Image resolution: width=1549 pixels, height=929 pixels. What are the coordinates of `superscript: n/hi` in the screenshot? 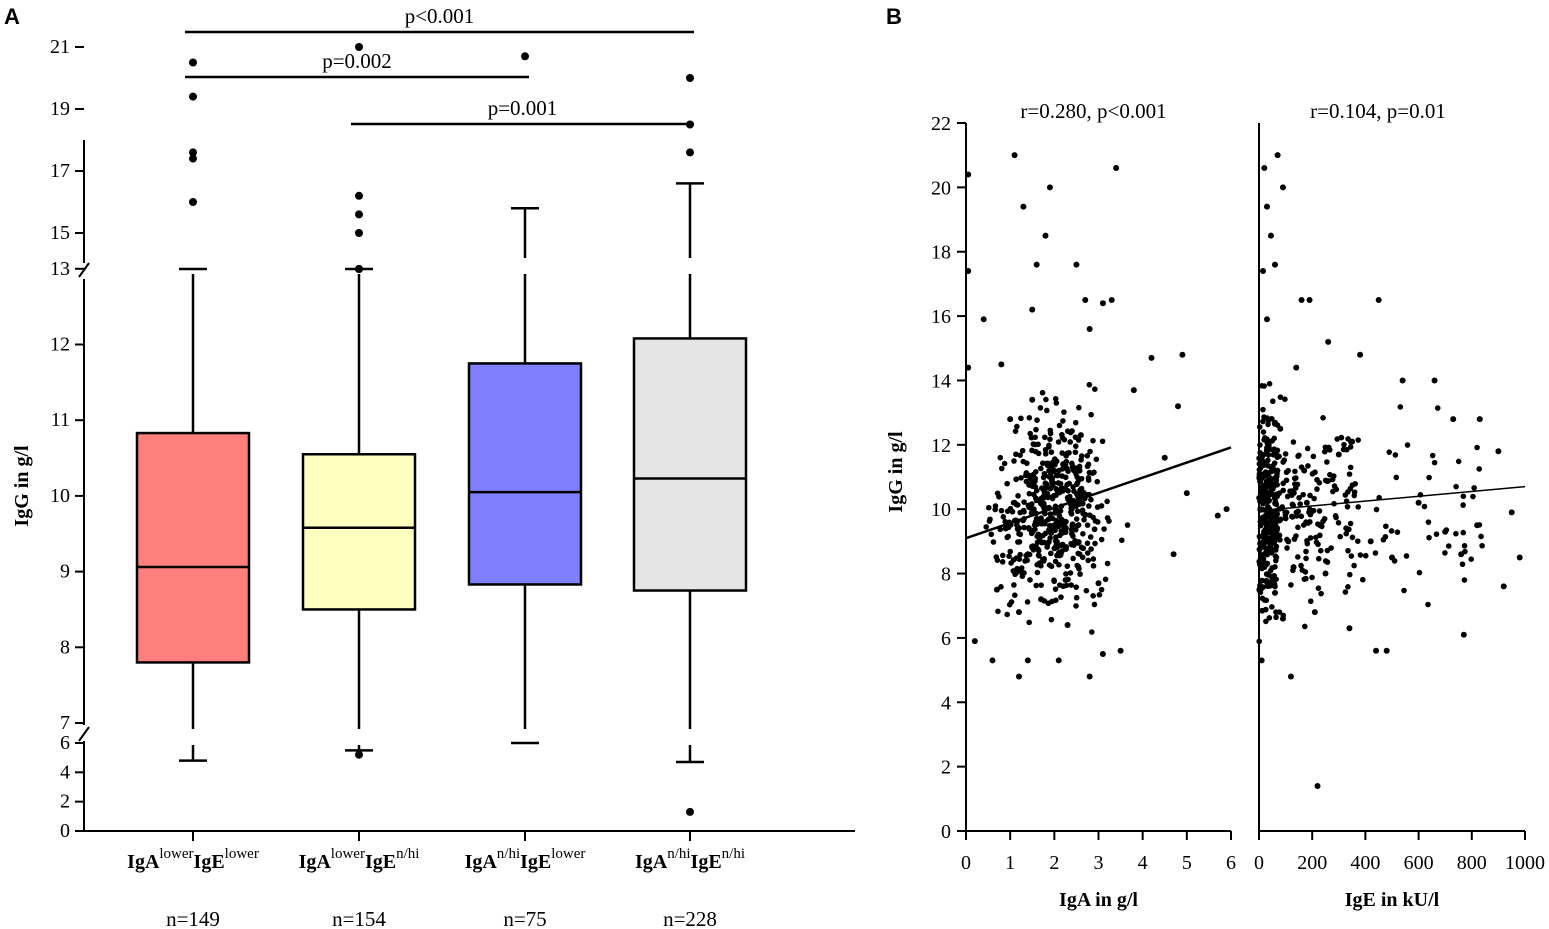 It's located at (678, 854).